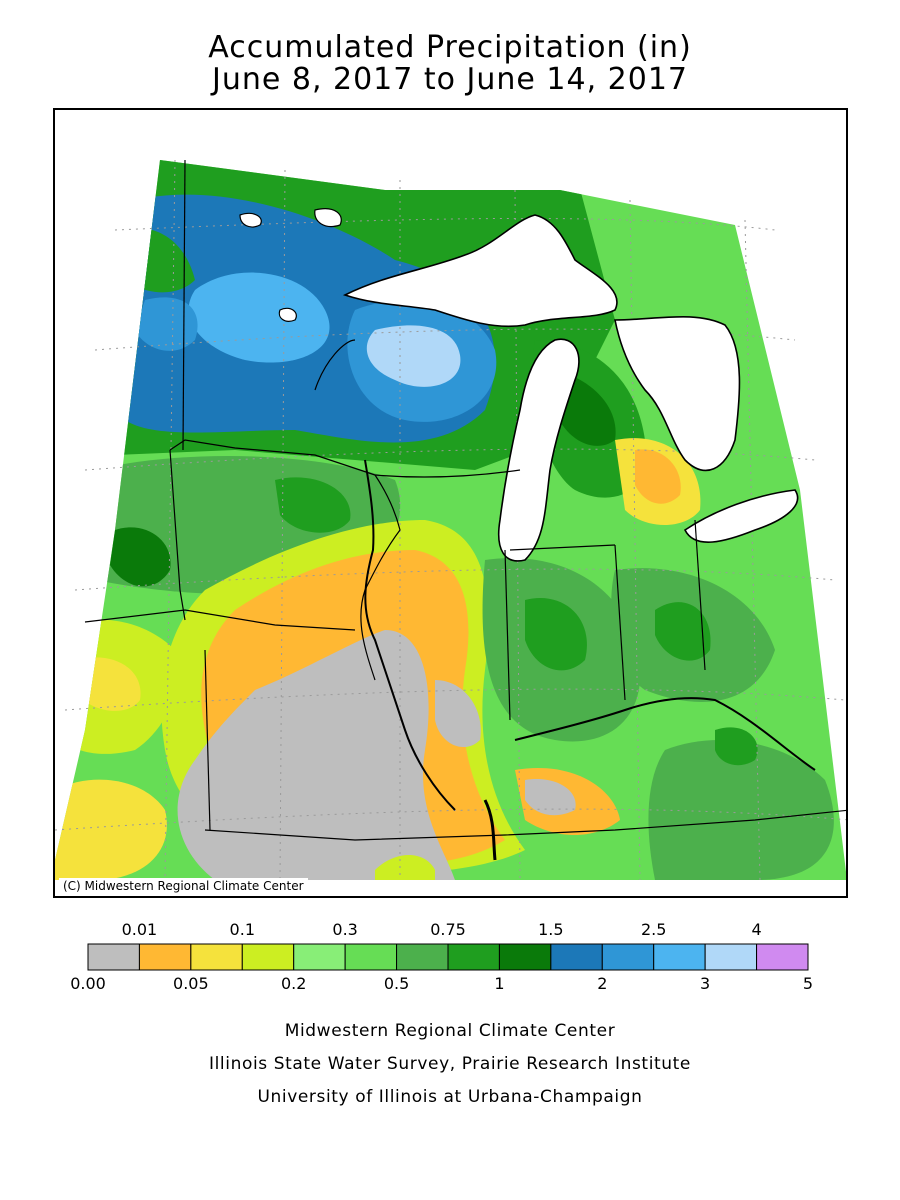  What do you see at coordinates (328, 218) in the screenshot?
I see `lake-of-woods` at bounding box center [328, 218].